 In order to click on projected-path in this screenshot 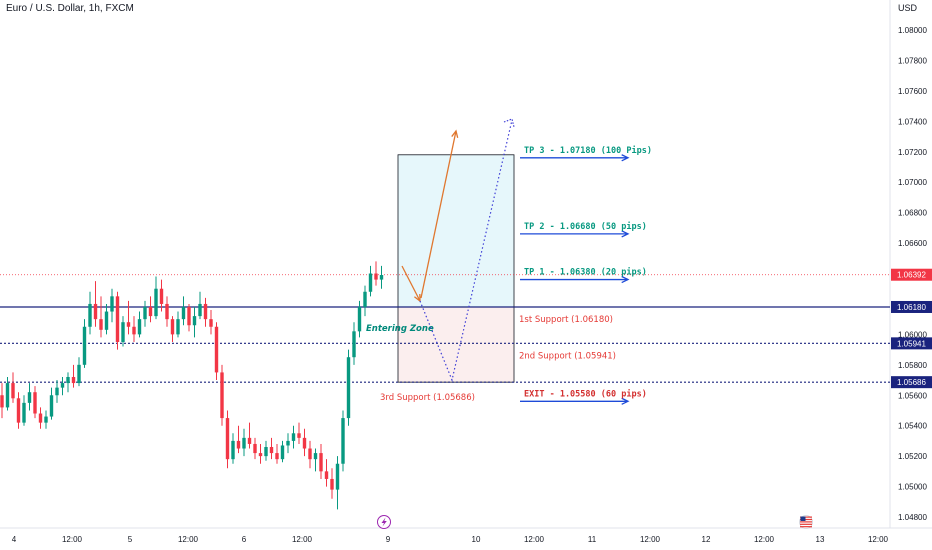, I will do `click(466, 250)`.